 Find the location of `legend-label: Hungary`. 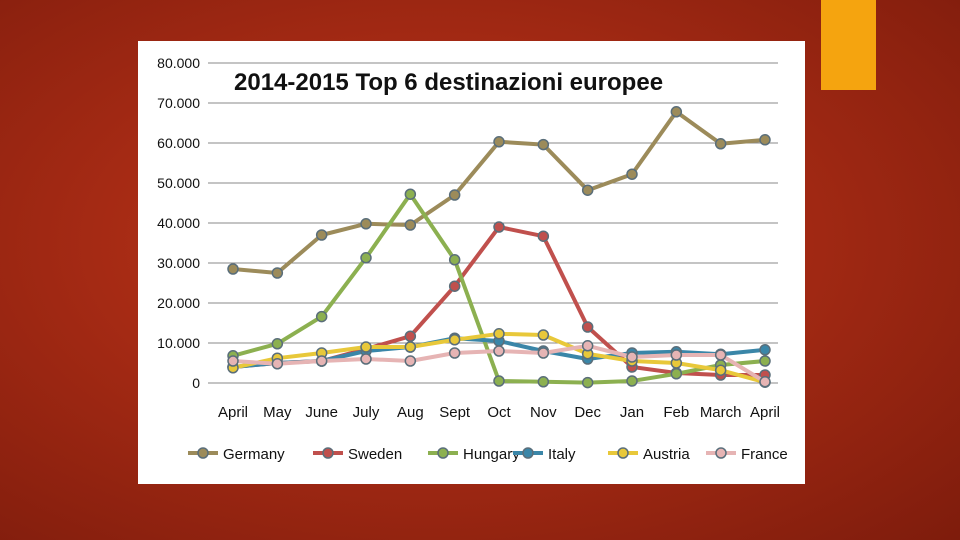

legend-label: Hungary is located at coordinates (491, 454).